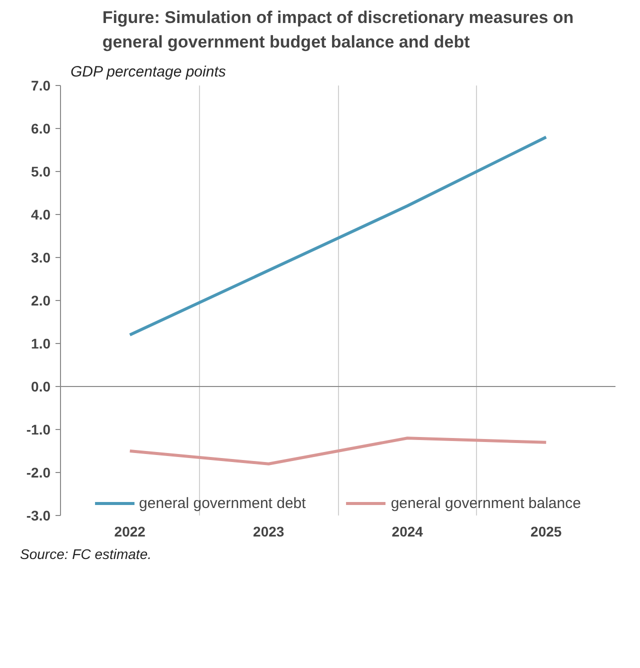 The width and height of the screenshot is (640, 668). Describe the element at coordinates (41, 86) in the screenshot. I see `y-tick-label: 7.0` at that location.